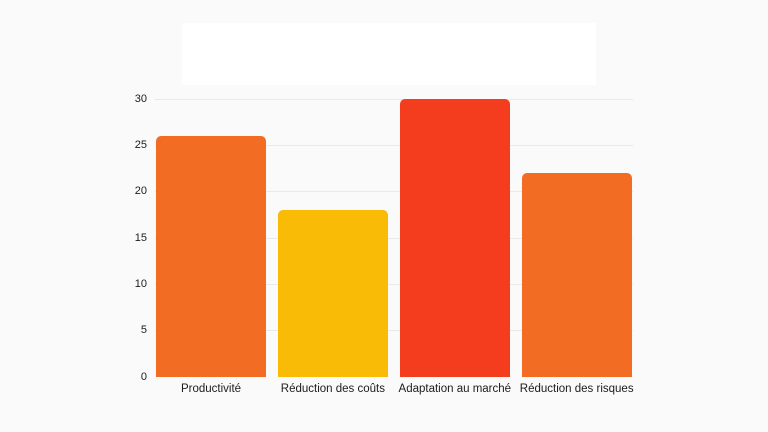  What do you see at coordinates (455, 389) in the screenshot?
I see `x-axis-label: Adaptation au marché` at bounding box center [455, 389].